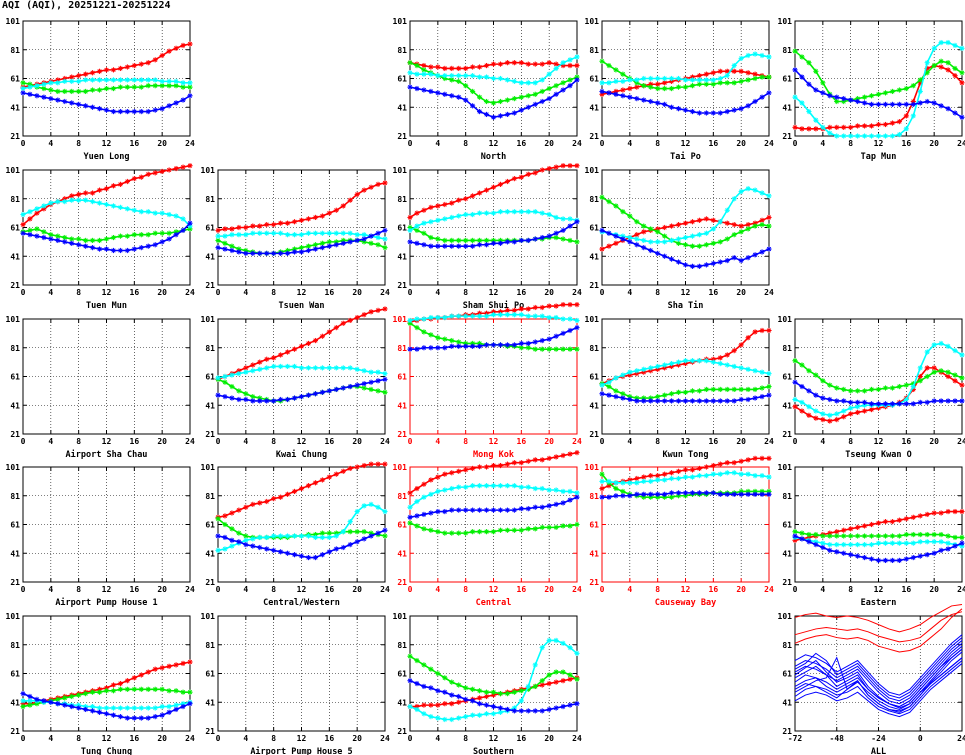 The height and width of the screenshot is (755, 965). What do you see at coordinates (13, 319) in the screenshot?
I see `y-tick-label: 101` at bounding box center [13, 319].